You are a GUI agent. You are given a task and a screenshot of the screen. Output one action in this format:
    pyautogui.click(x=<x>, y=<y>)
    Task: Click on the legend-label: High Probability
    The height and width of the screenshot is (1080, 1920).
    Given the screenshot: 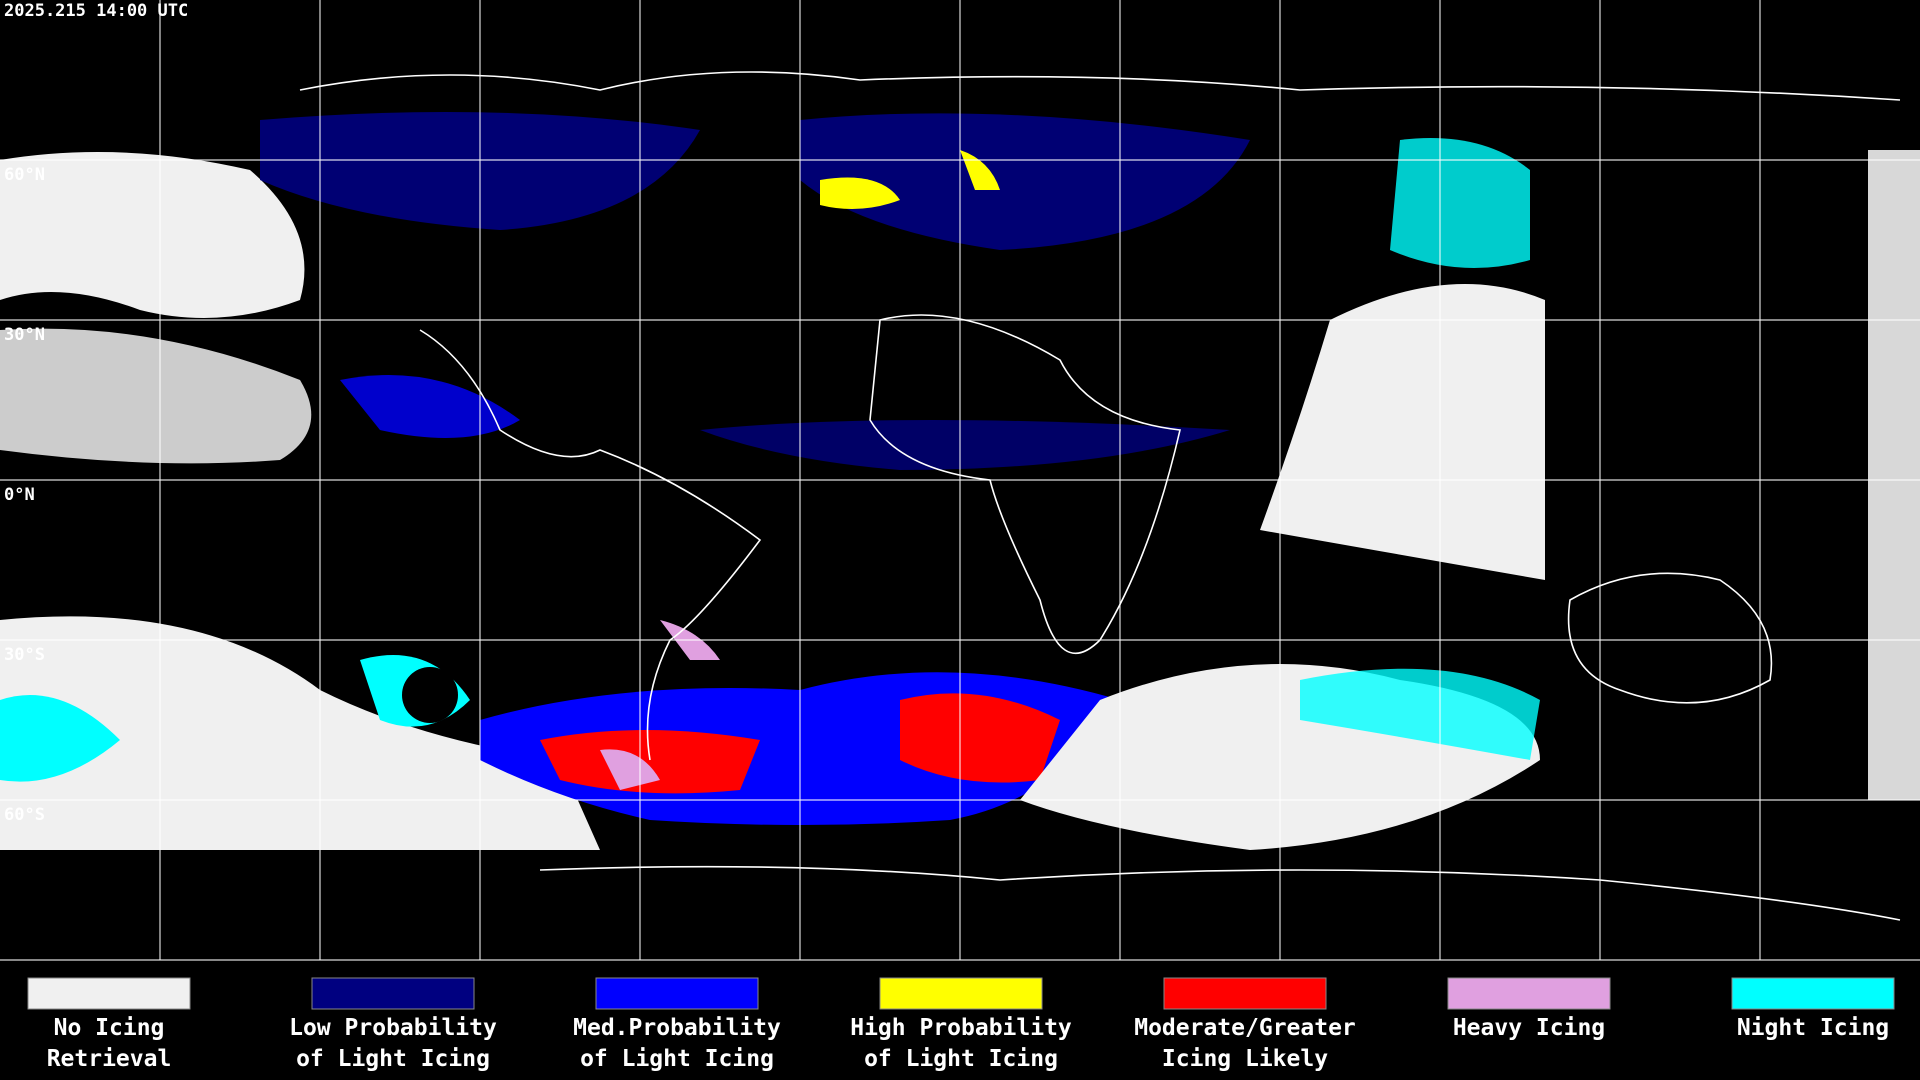 What is the action you would take?
    pyautogui.click(x=961, y=1028)
    